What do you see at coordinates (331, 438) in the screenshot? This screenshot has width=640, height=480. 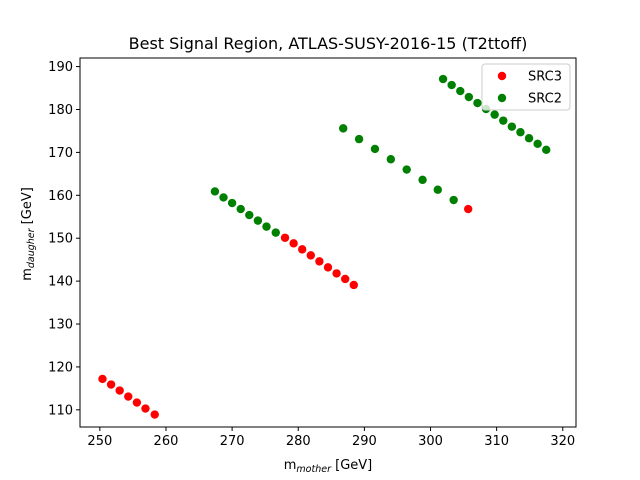 I see `x-axis: 250 260 270 280 290 300 310 320` at bounding box center [331, 438].